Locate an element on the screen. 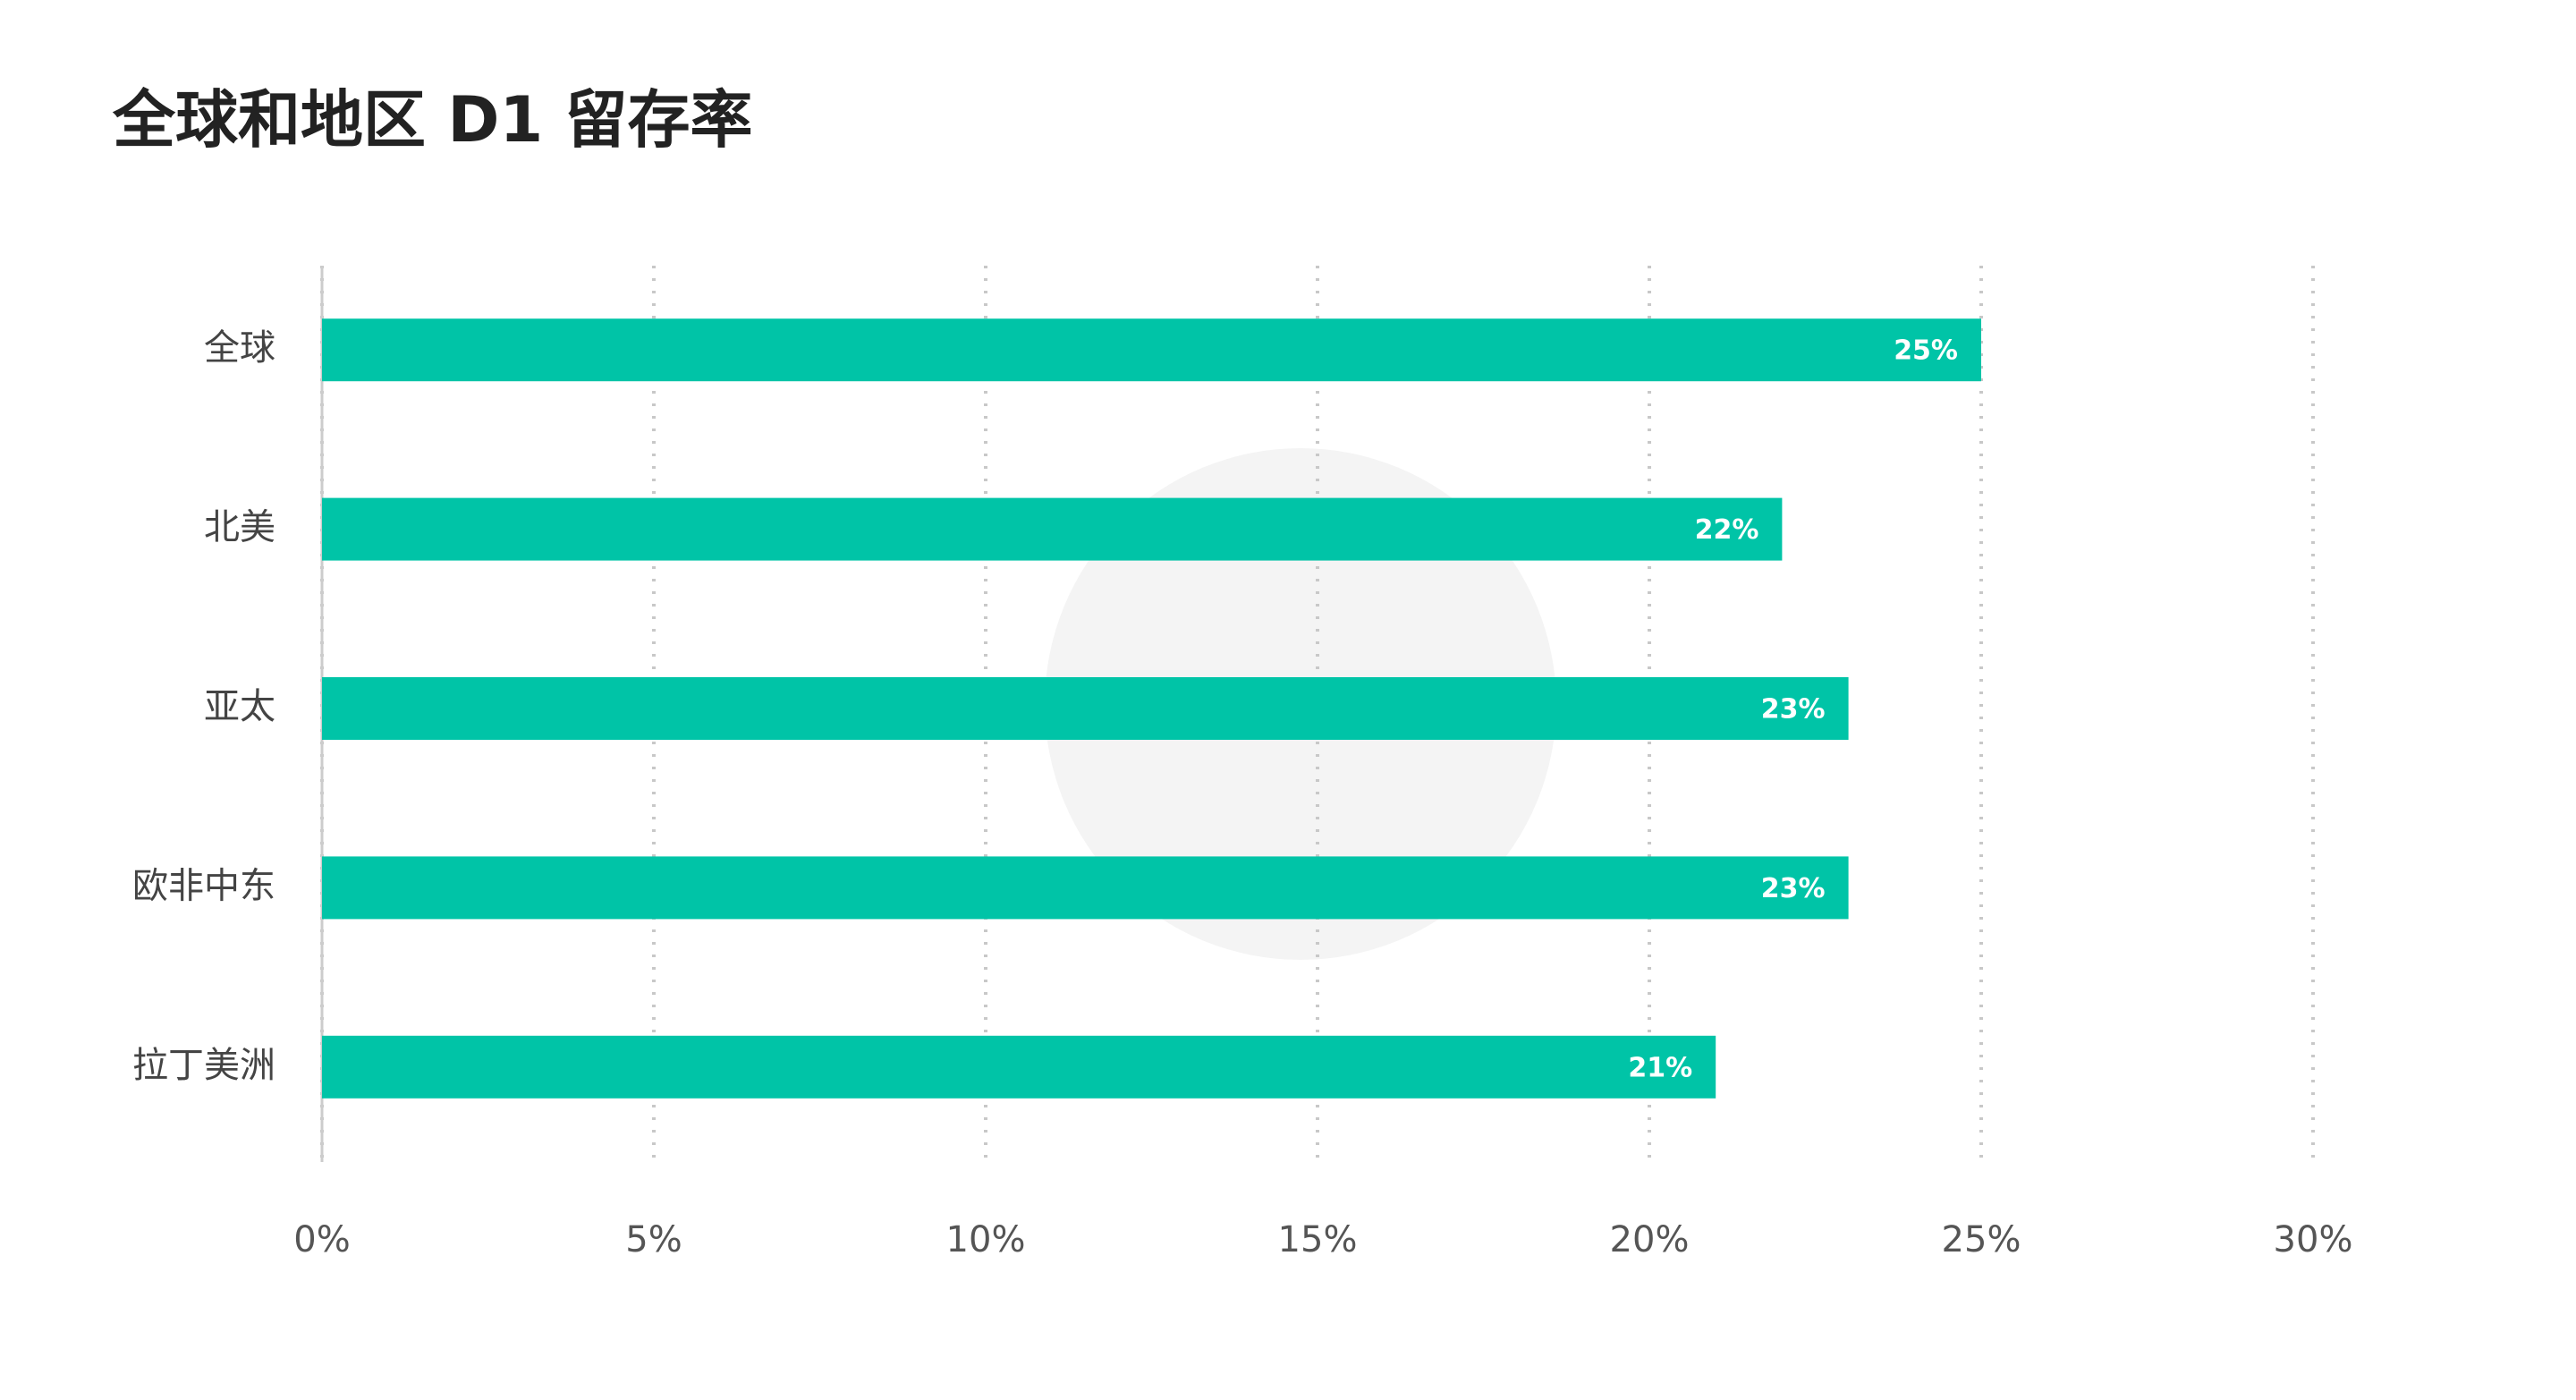  value-label: 25% is located at coordinates (1926, 351).